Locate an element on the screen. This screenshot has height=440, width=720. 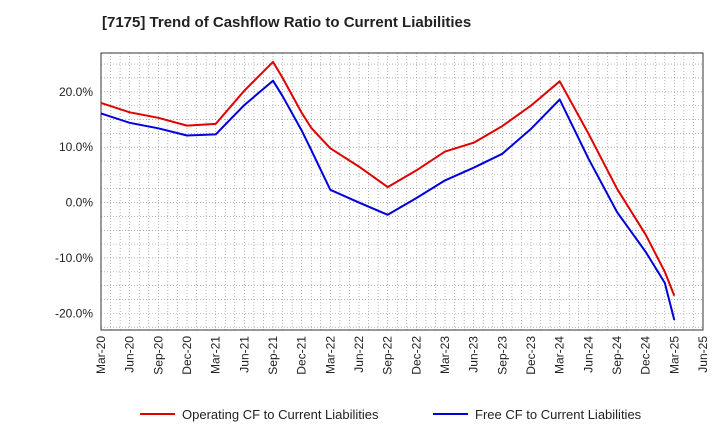
x-tick-label: Dec-20 is located at coordinates (187, 355).